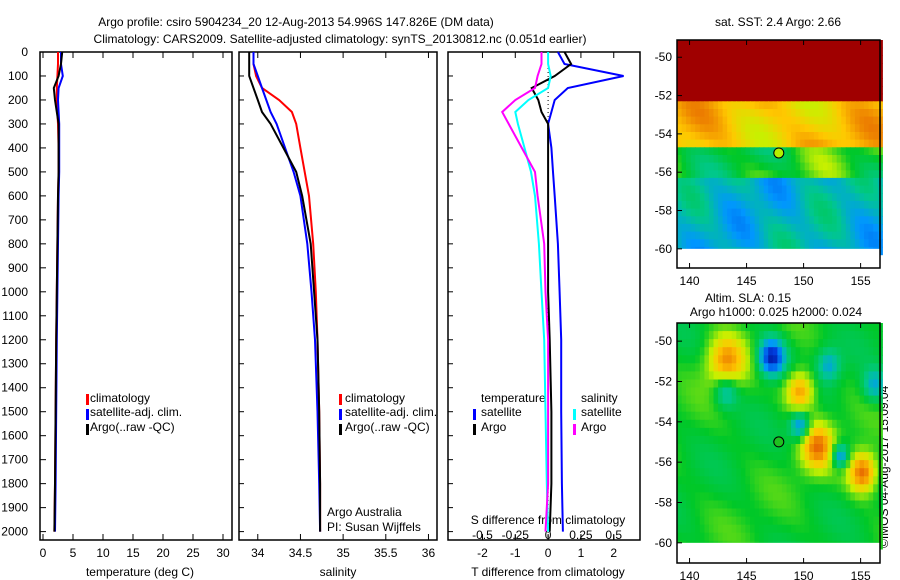 This screenshot has height=580, width=900. What do you see at coordinates (15, 316) in the screenshot?
I see `y-tick-label: 1100` at bounding box center [15, 316].